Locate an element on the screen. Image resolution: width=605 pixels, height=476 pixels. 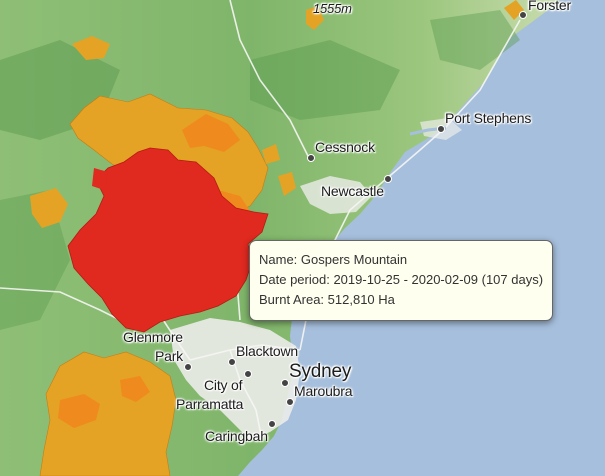
place-label-maroubra: Maroubra is located at coordinates (323, 391).